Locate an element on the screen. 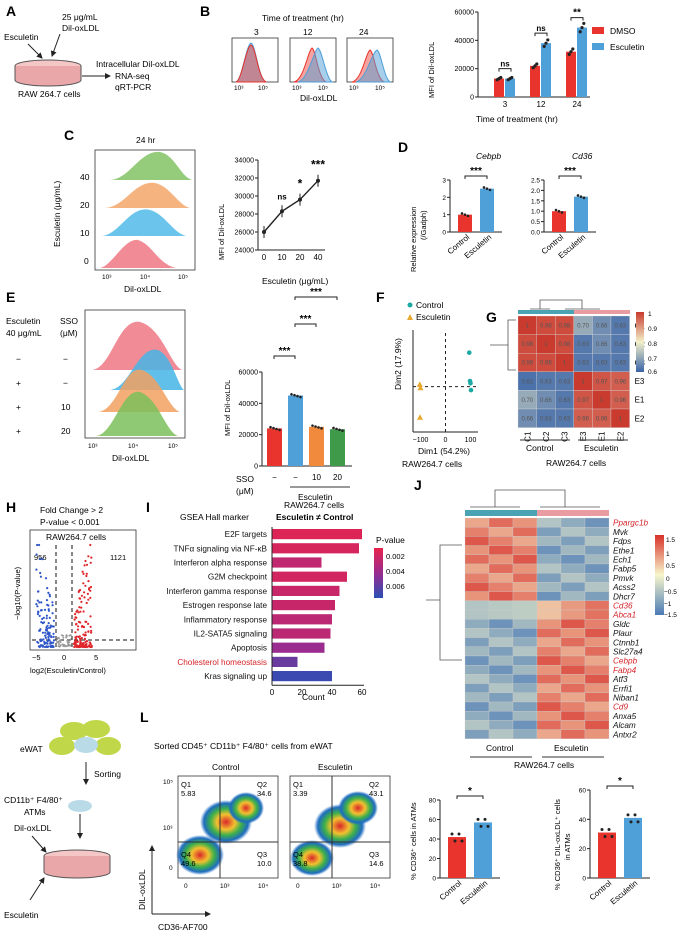 The image size is (688, 942). col-label: E1 is located at coordinates (602, 436).